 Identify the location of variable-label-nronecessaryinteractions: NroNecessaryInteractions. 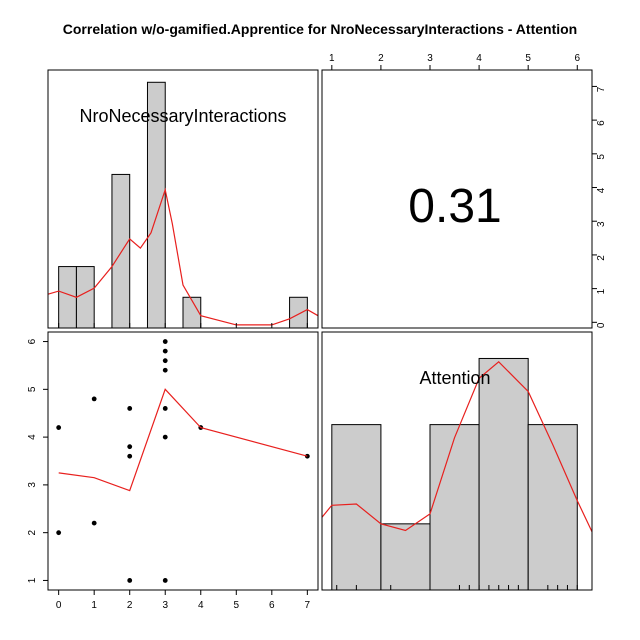
(182, 116).